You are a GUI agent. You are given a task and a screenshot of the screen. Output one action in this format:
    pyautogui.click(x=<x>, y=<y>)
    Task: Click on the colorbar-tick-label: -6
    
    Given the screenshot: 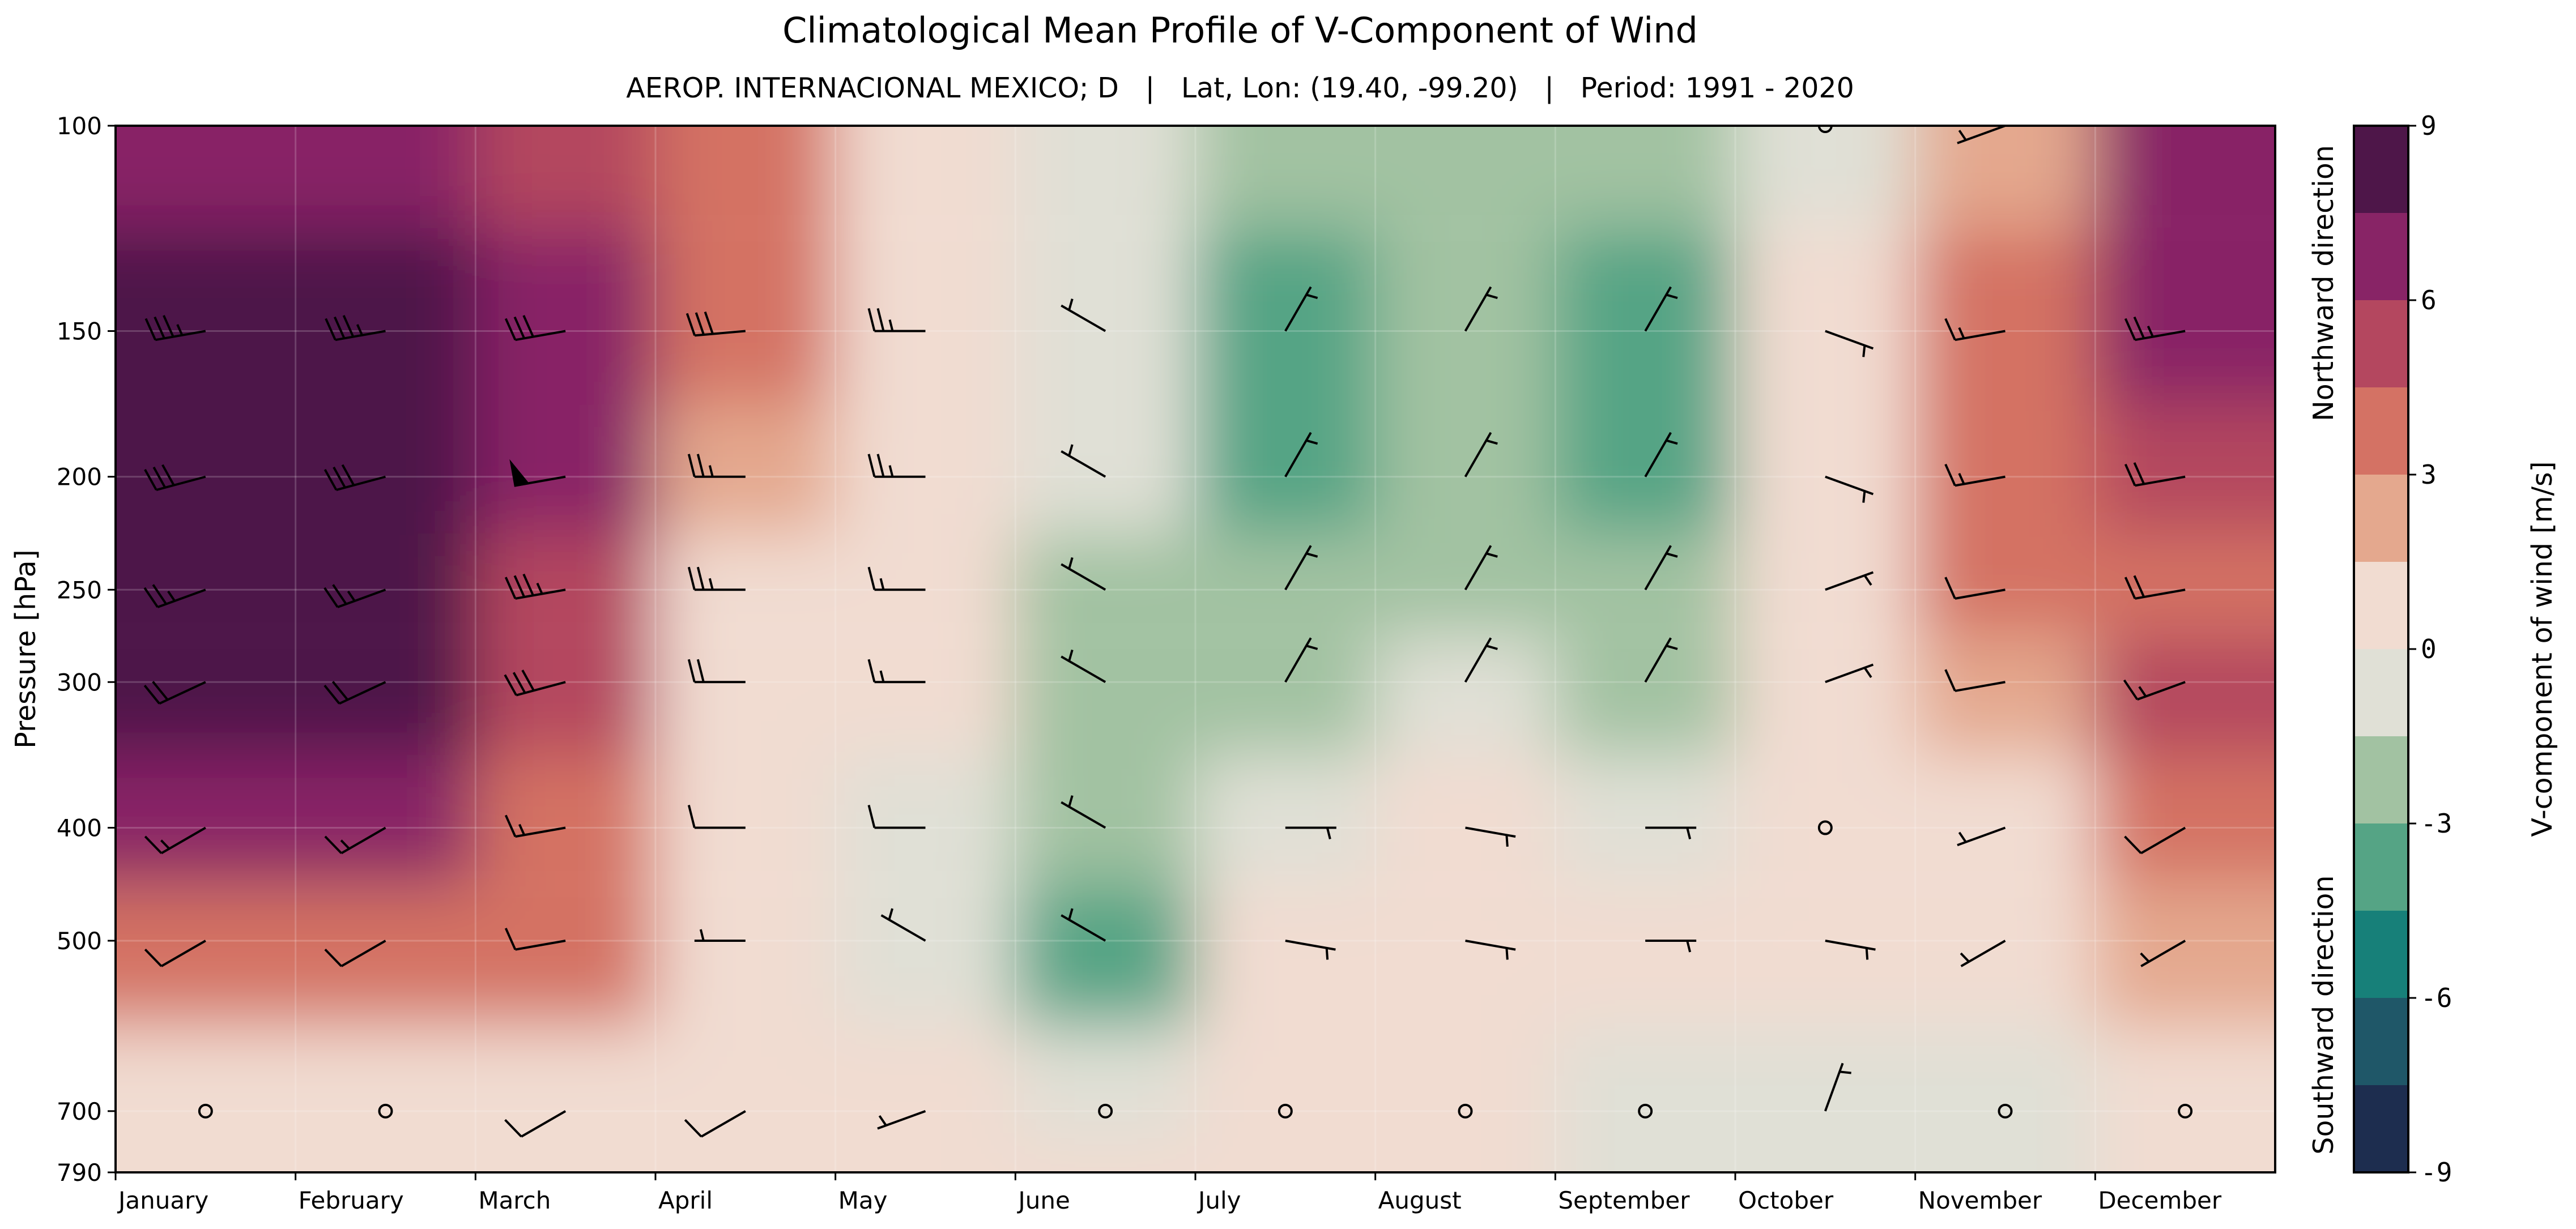 What is the action you would take?
    pyautogui.click(x=2436, y=998)
    